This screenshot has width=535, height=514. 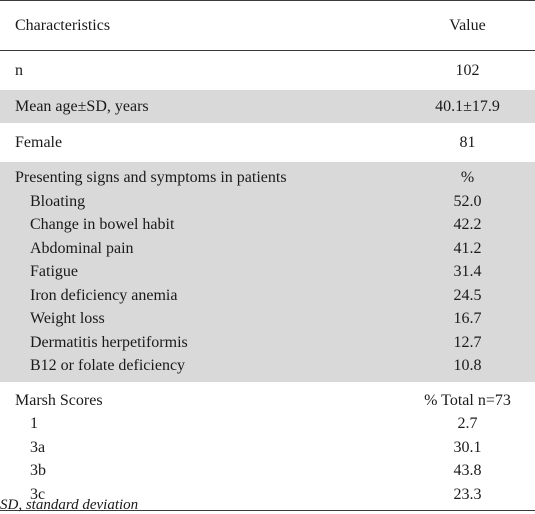 I want to click on row-value: 52.0, so click(x=467, y=201).